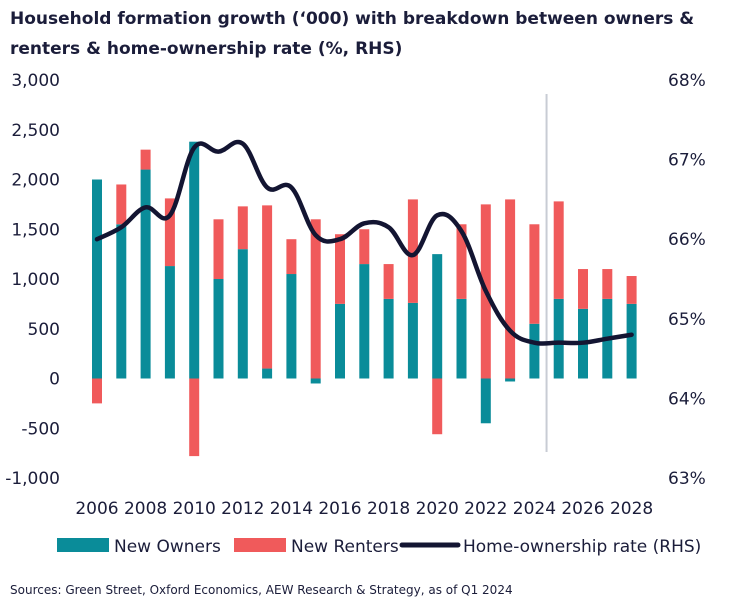 The width and height of the screenshot is (756, 614). Describe the element at coordinates (54, 380) in the screenshot. I see `left-axis-tick-label: 0` at that location.